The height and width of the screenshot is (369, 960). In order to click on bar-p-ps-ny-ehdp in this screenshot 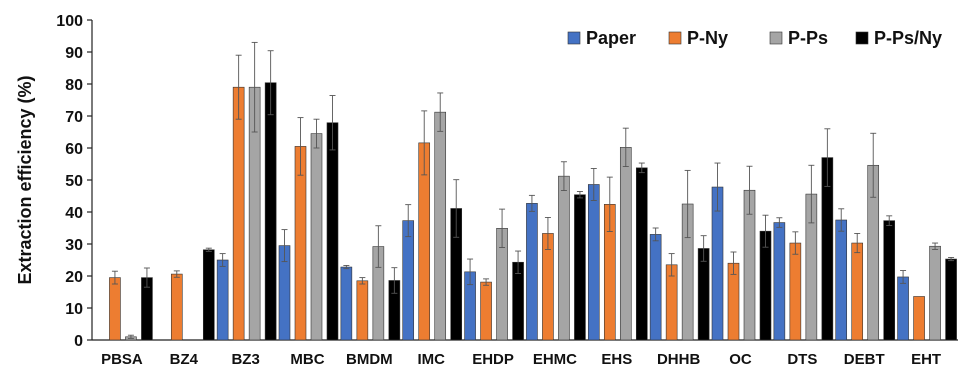, I will do `click(518, 301)`.